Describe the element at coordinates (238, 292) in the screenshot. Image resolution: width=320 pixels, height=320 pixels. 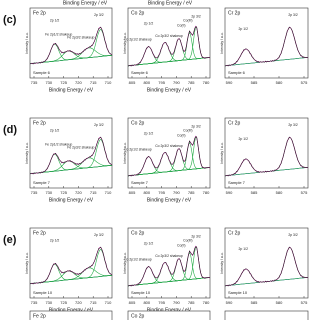
I see `sample-label: Sample 10` at that location.